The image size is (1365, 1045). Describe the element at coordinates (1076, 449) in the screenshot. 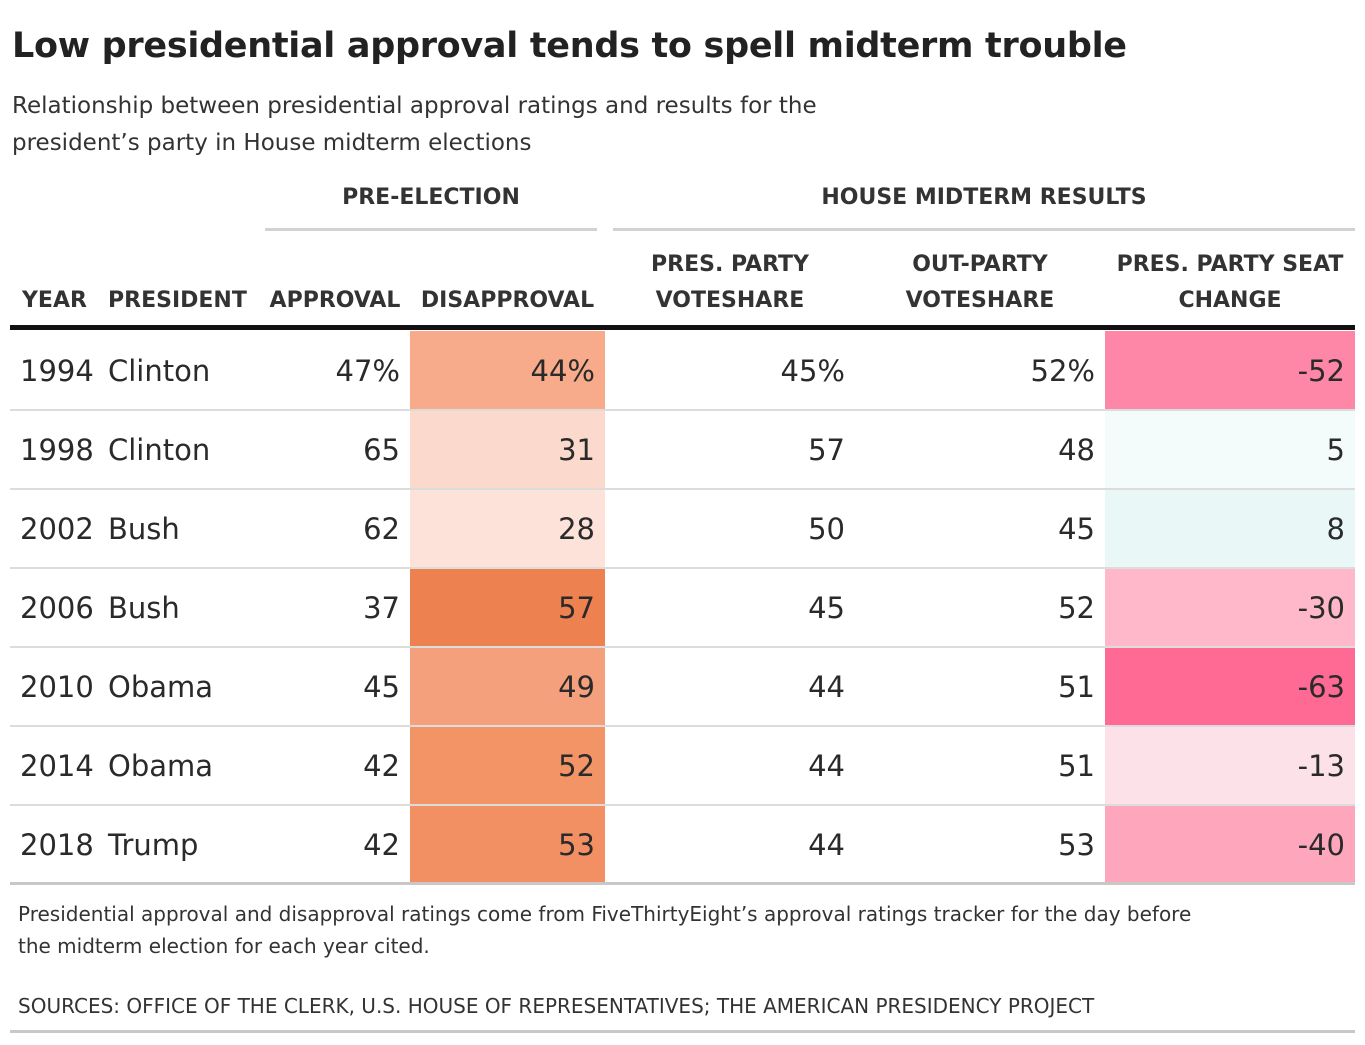

I see `cell-out-voteshare: 48` at that location.